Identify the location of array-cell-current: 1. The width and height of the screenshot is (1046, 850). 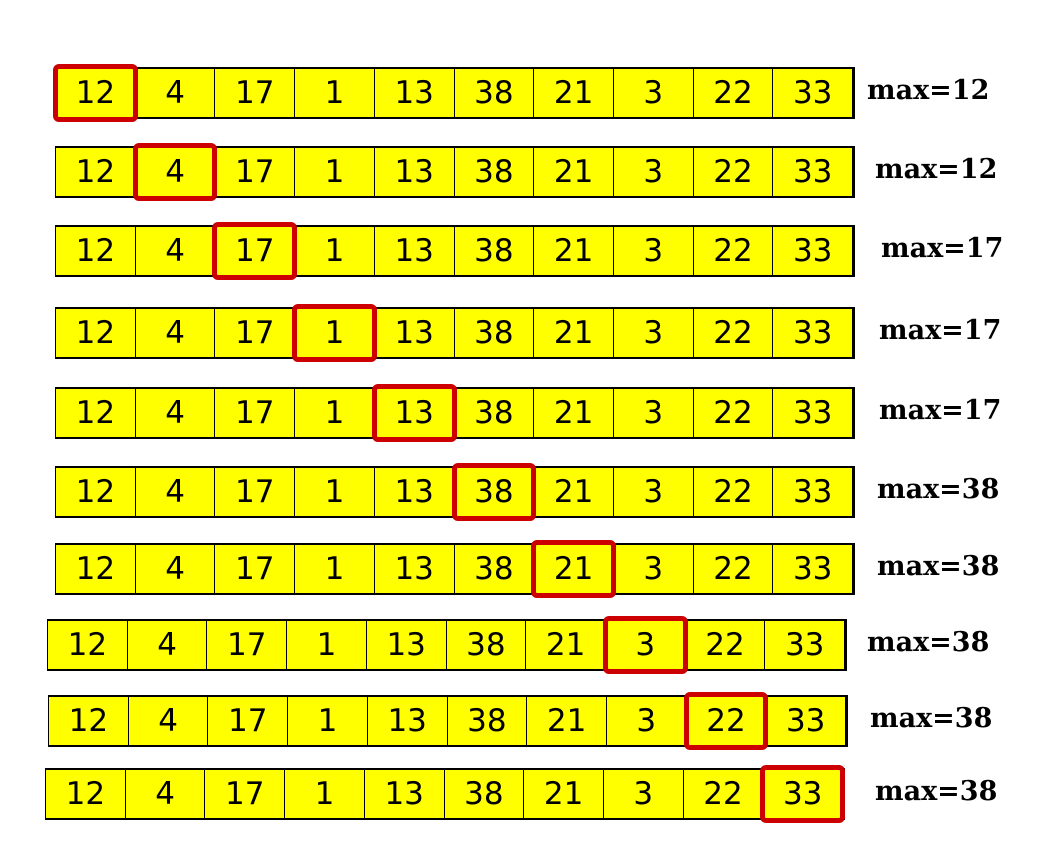
(334, 333).